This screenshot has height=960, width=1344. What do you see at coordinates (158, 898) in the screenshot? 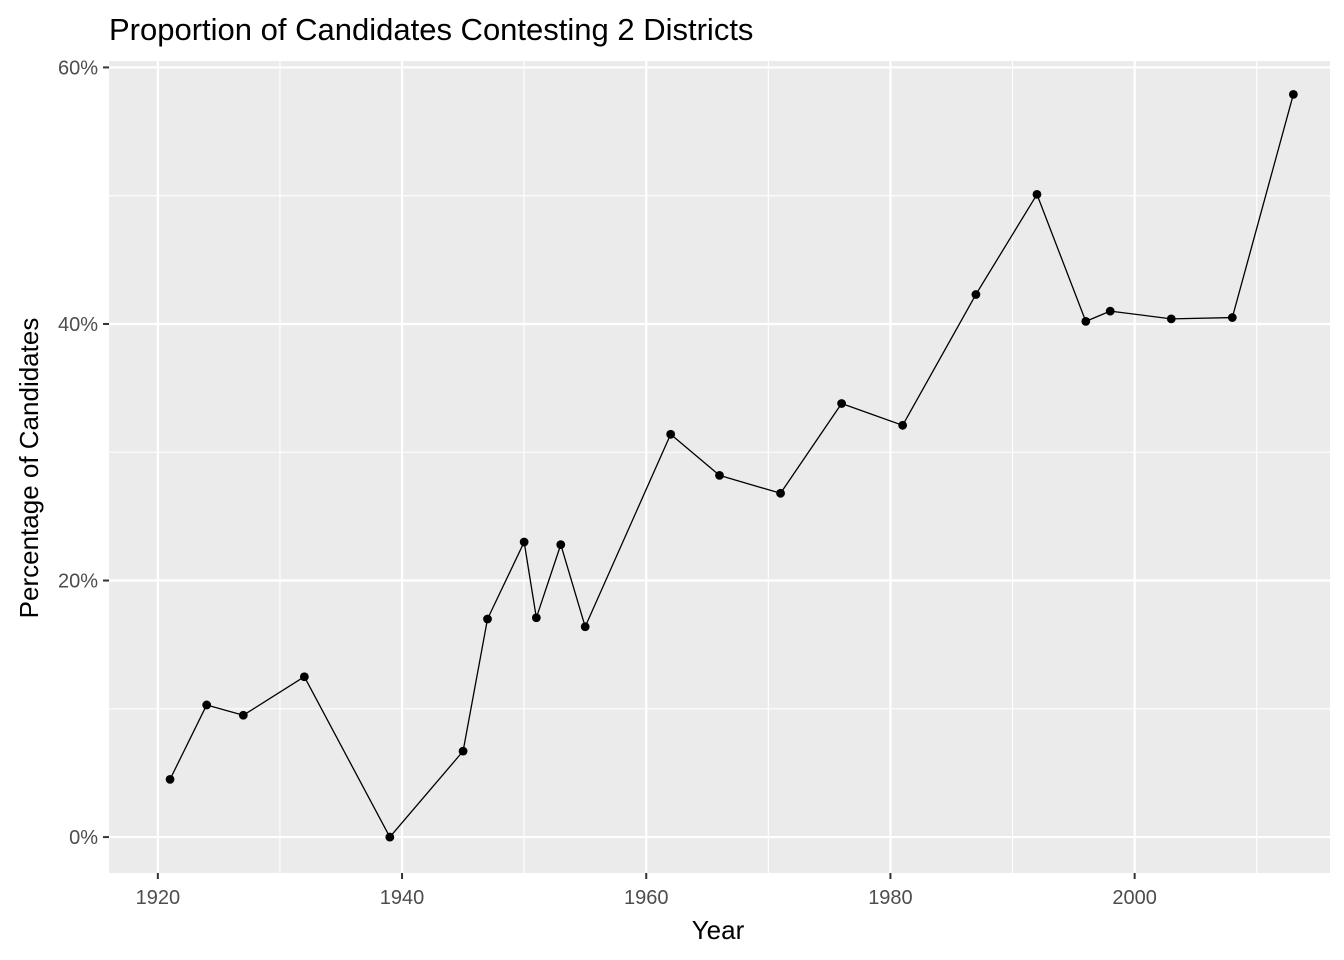
I see `x-tick-label: 1920` at bounding box center [158, 898].